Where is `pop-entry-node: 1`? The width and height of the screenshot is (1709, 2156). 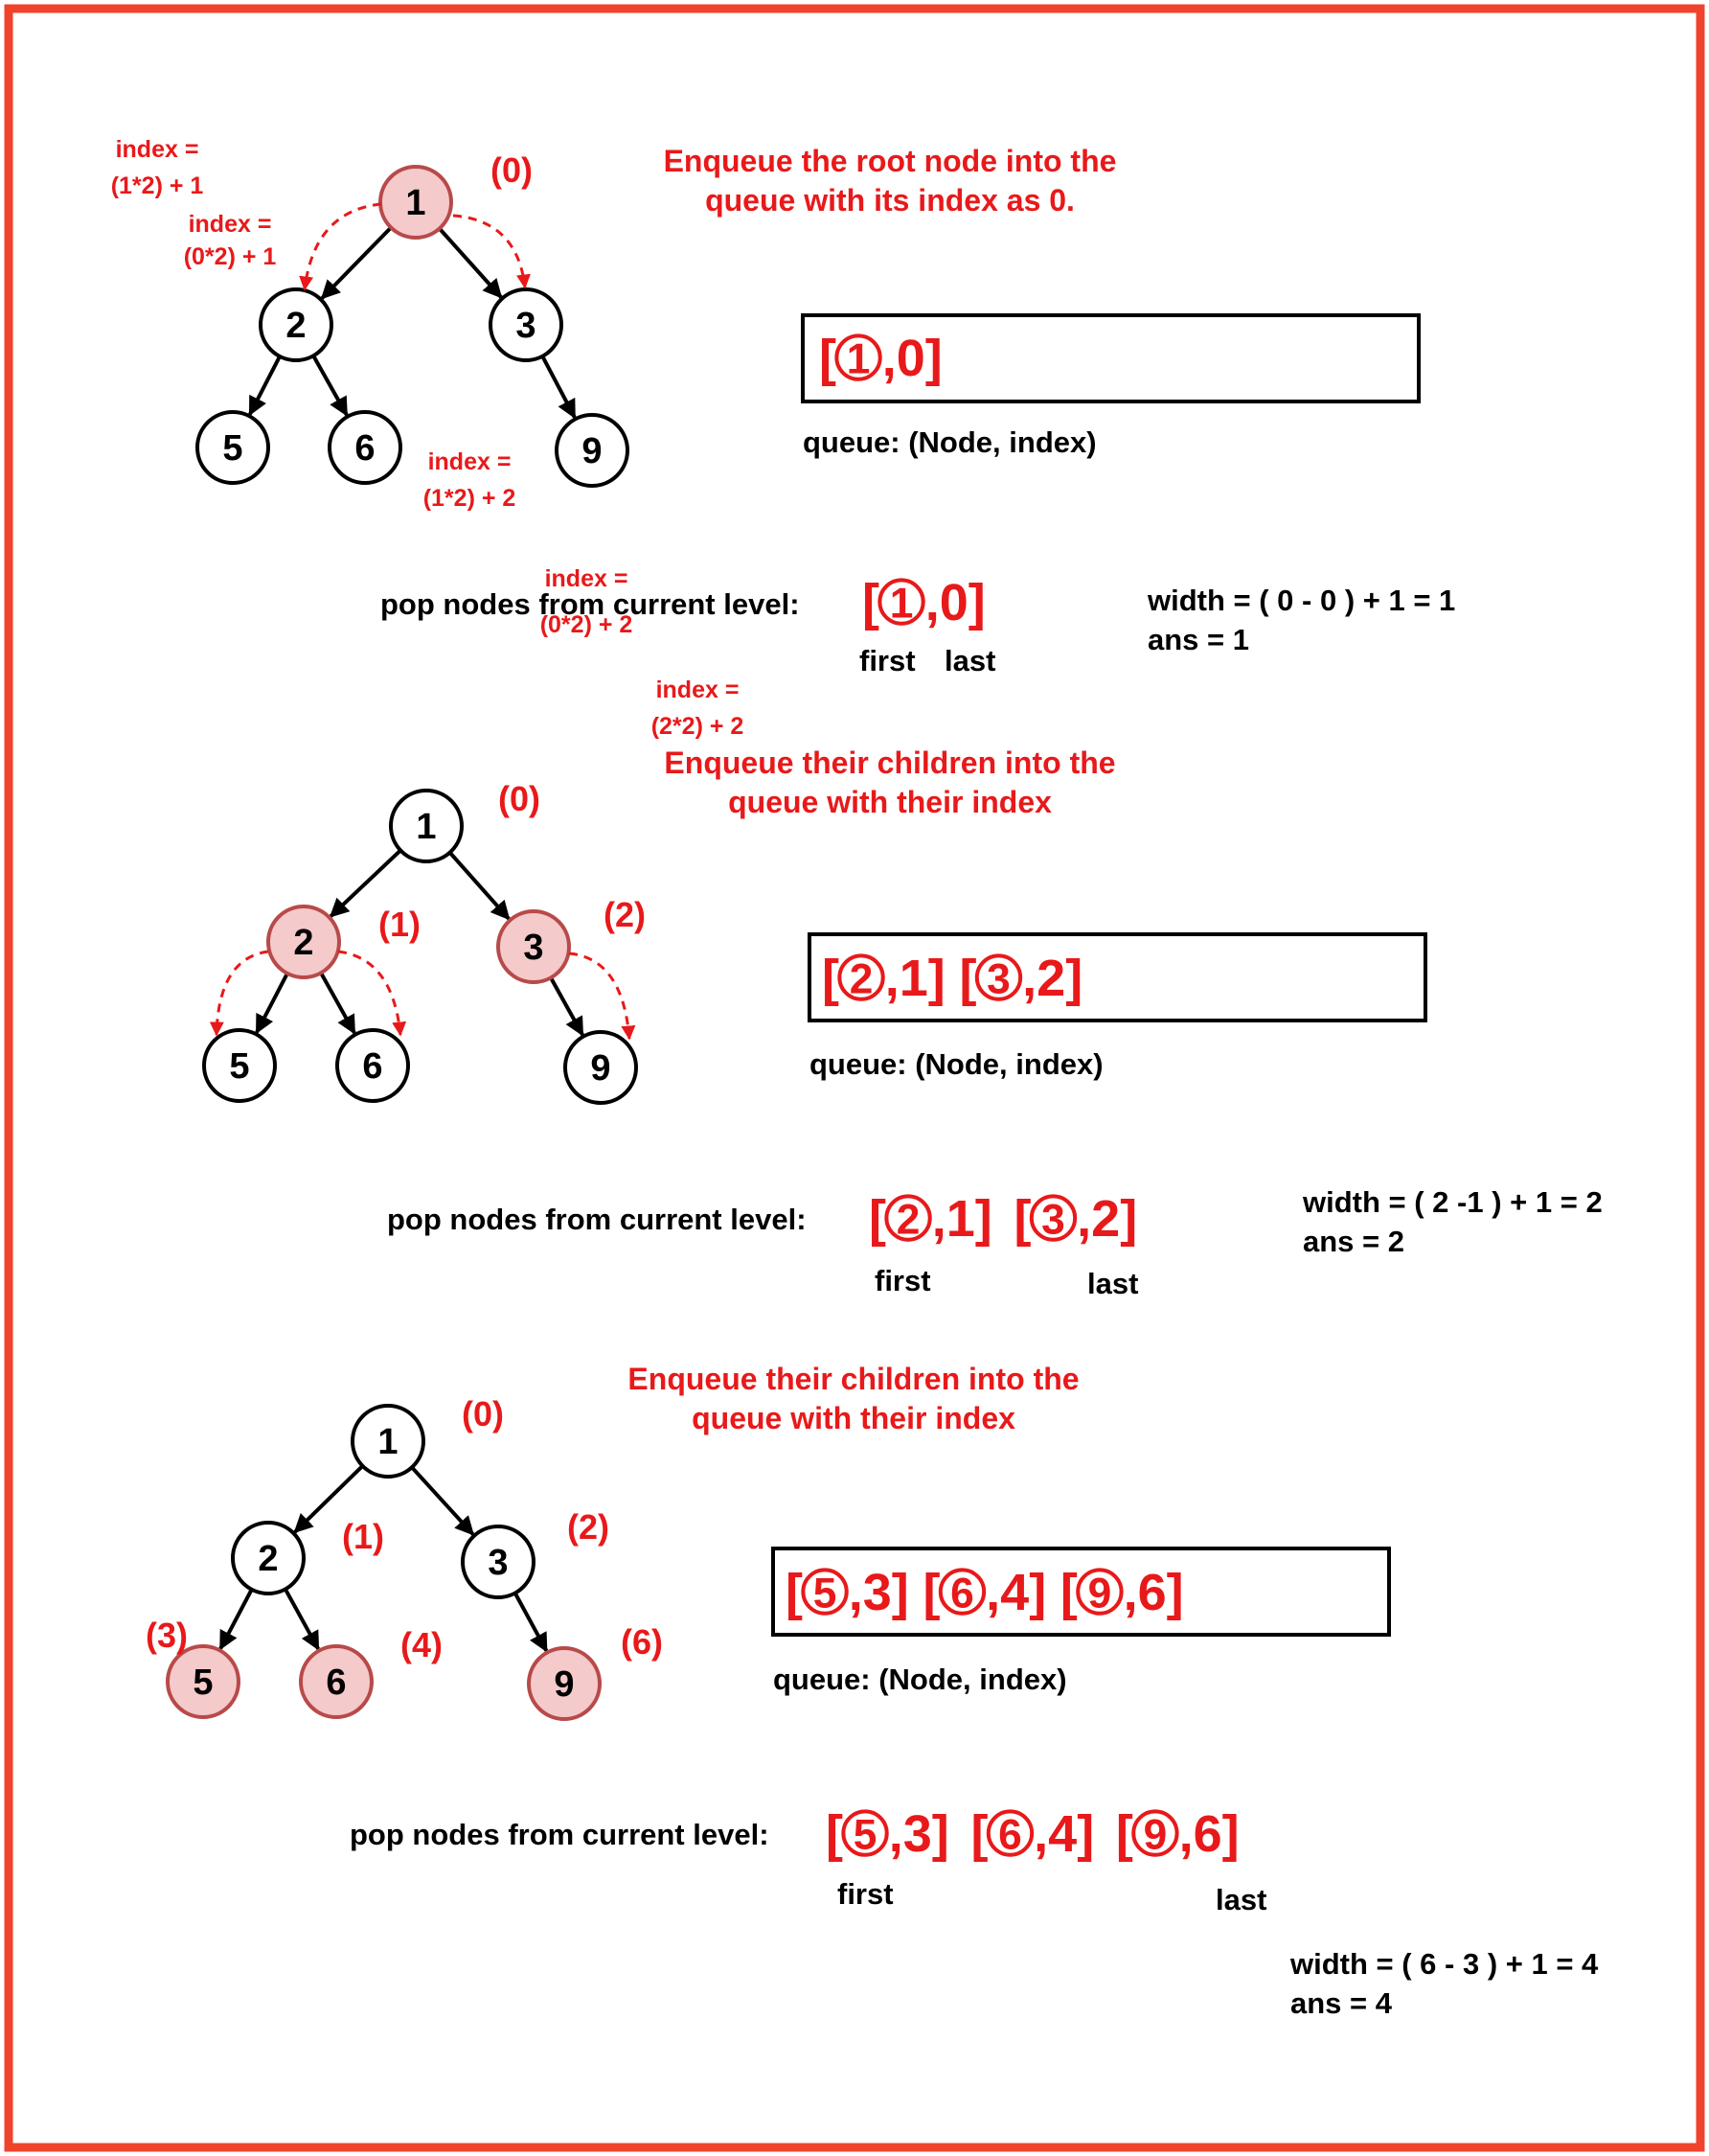
pop-entry-node: 1 is located at coordinates (902, 603).